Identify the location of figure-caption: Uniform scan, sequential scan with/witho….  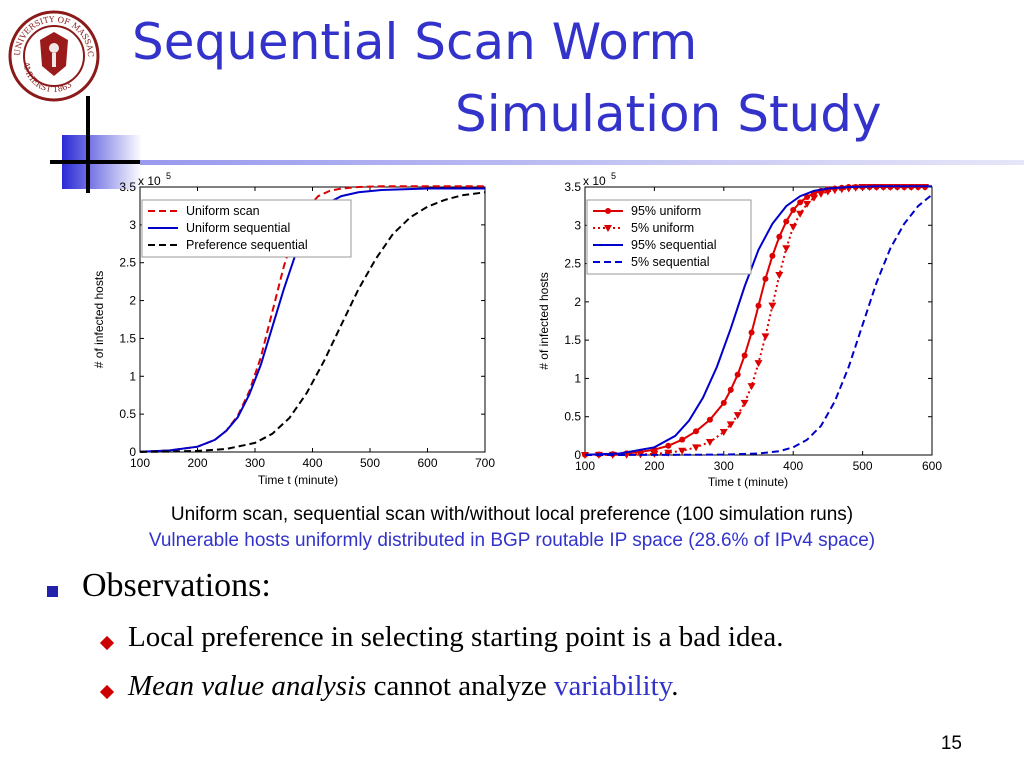
(512, 514).